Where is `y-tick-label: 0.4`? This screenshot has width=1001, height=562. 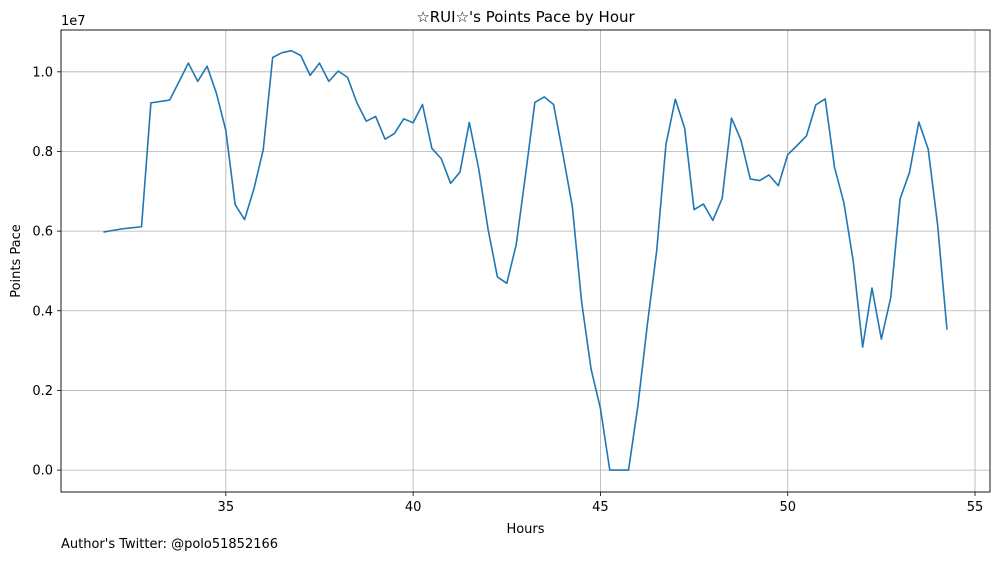
y-tick-label: 0.4 is located at coordinates (42, 311).